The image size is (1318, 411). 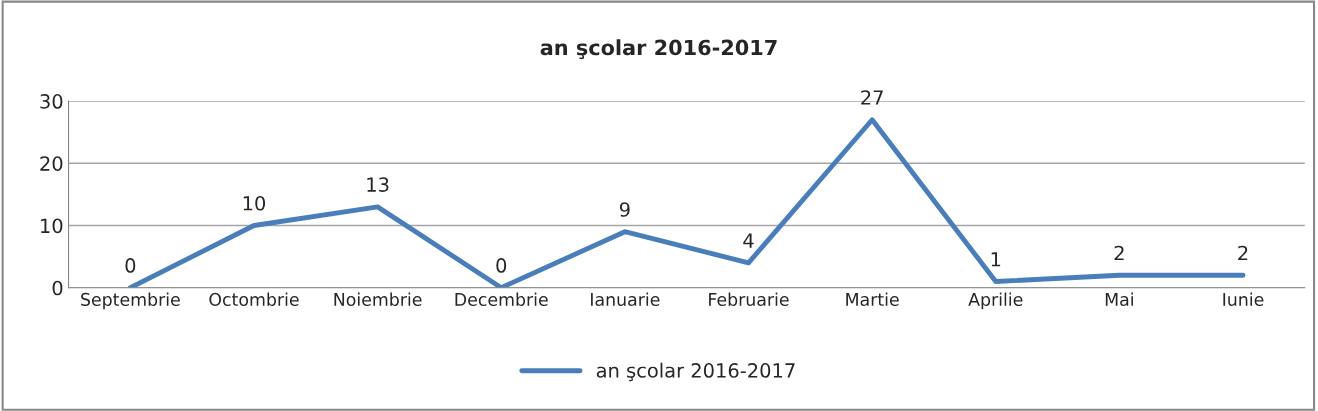 I want to click on x-tick-label: Aprilie, so click(x=995, y=301).